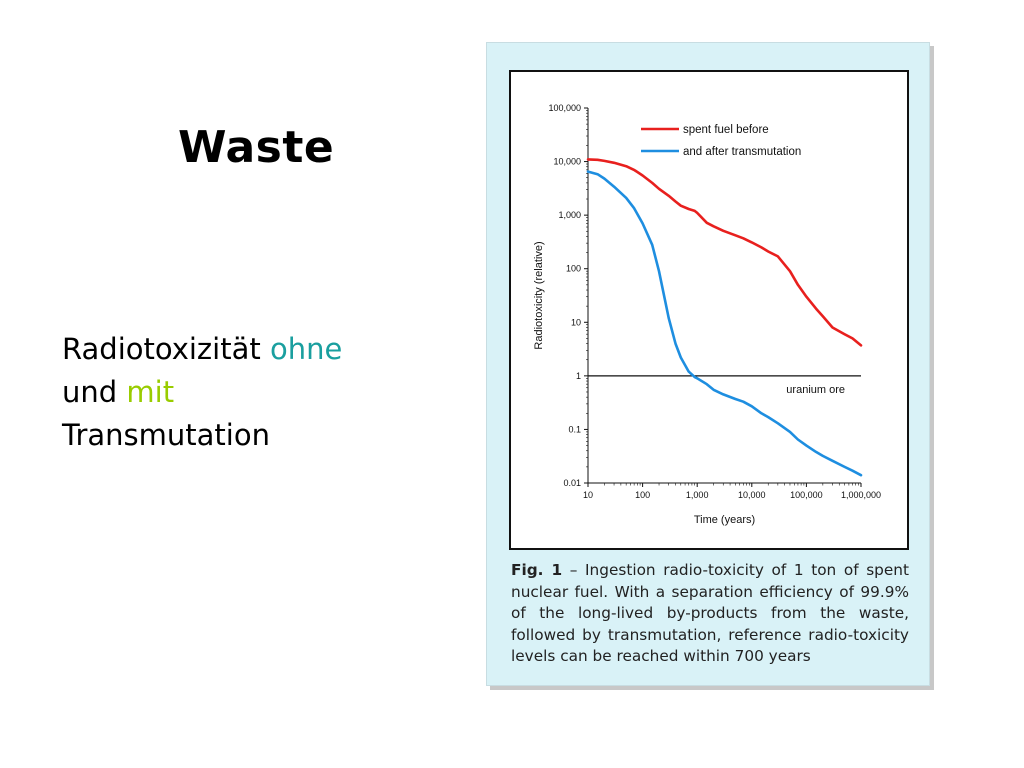 The width and height of the screenshot is (1024, 768). I want to click on y-tick-label: 1,000, so click(569, 215).